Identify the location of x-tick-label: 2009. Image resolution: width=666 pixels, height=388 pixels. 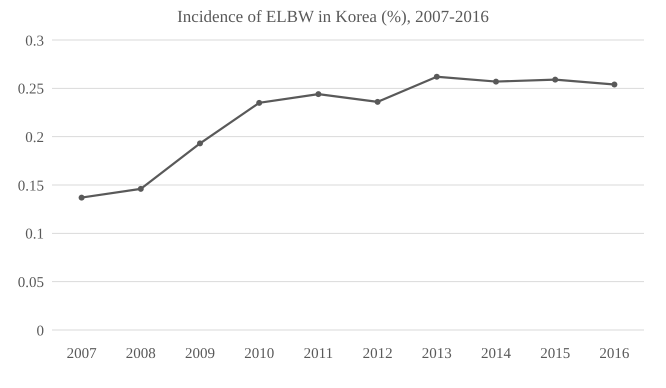
(200, 354).